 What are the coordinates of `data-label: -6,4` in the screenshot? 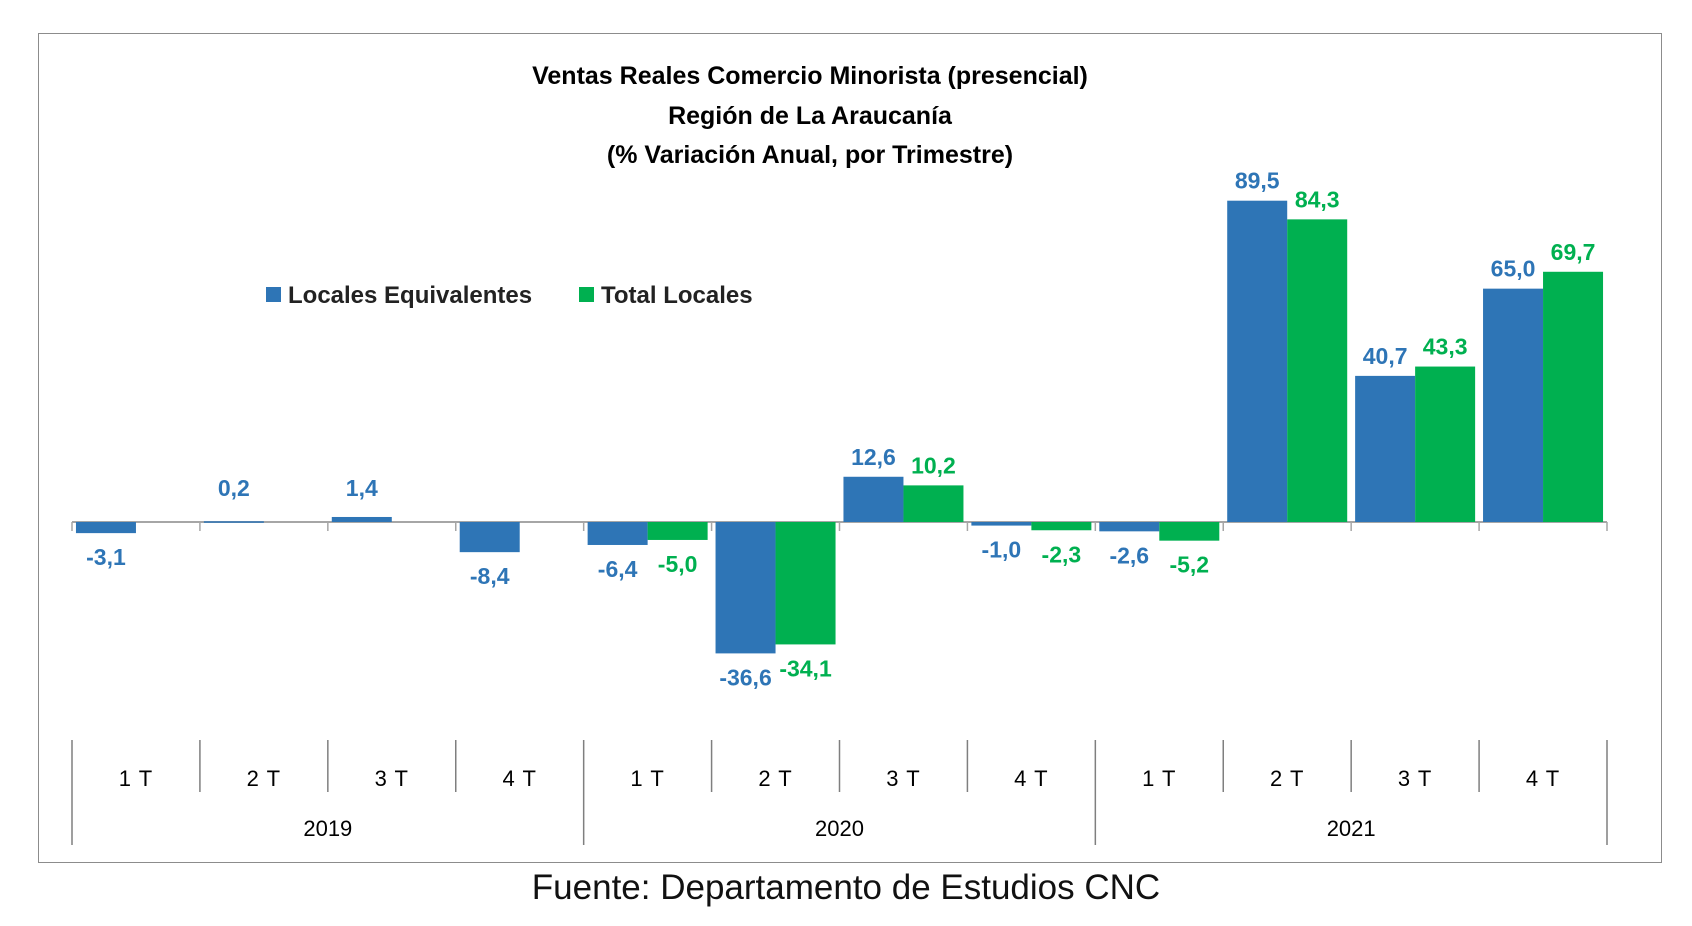 It's located at (618, 569).